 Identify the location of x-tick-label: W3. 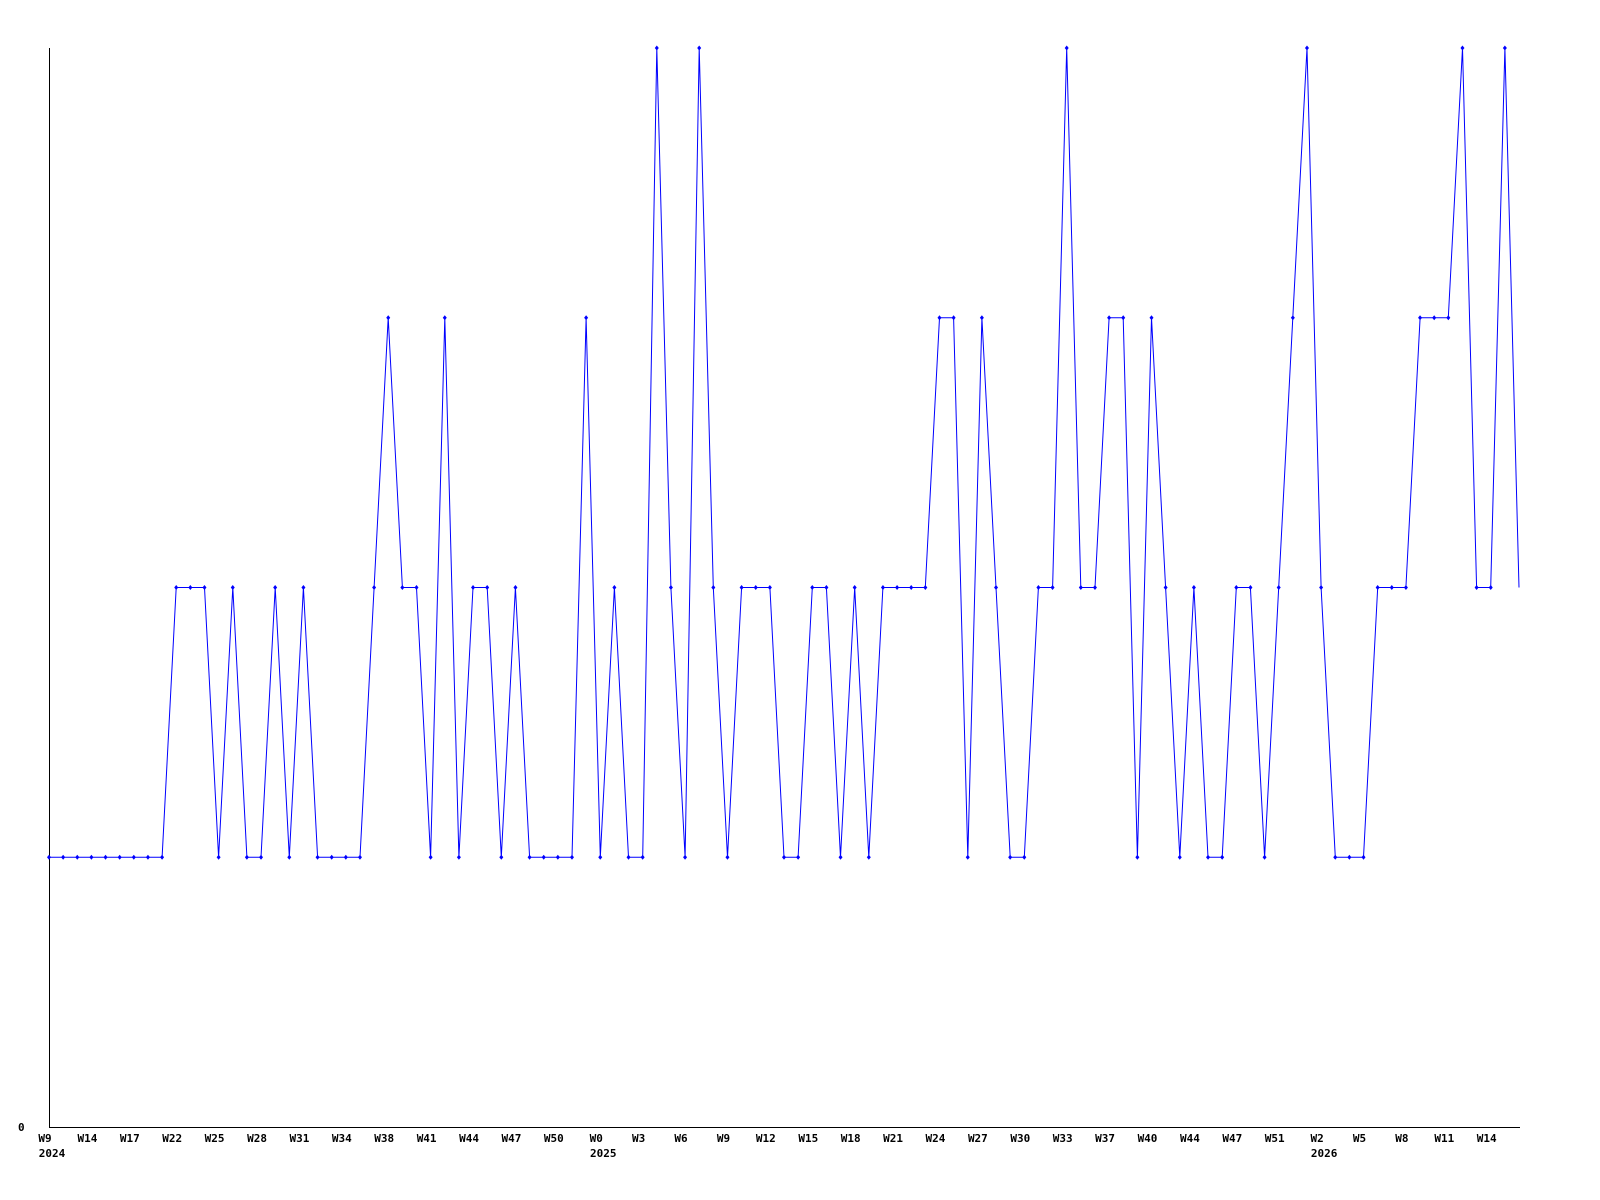
(638, 1138).